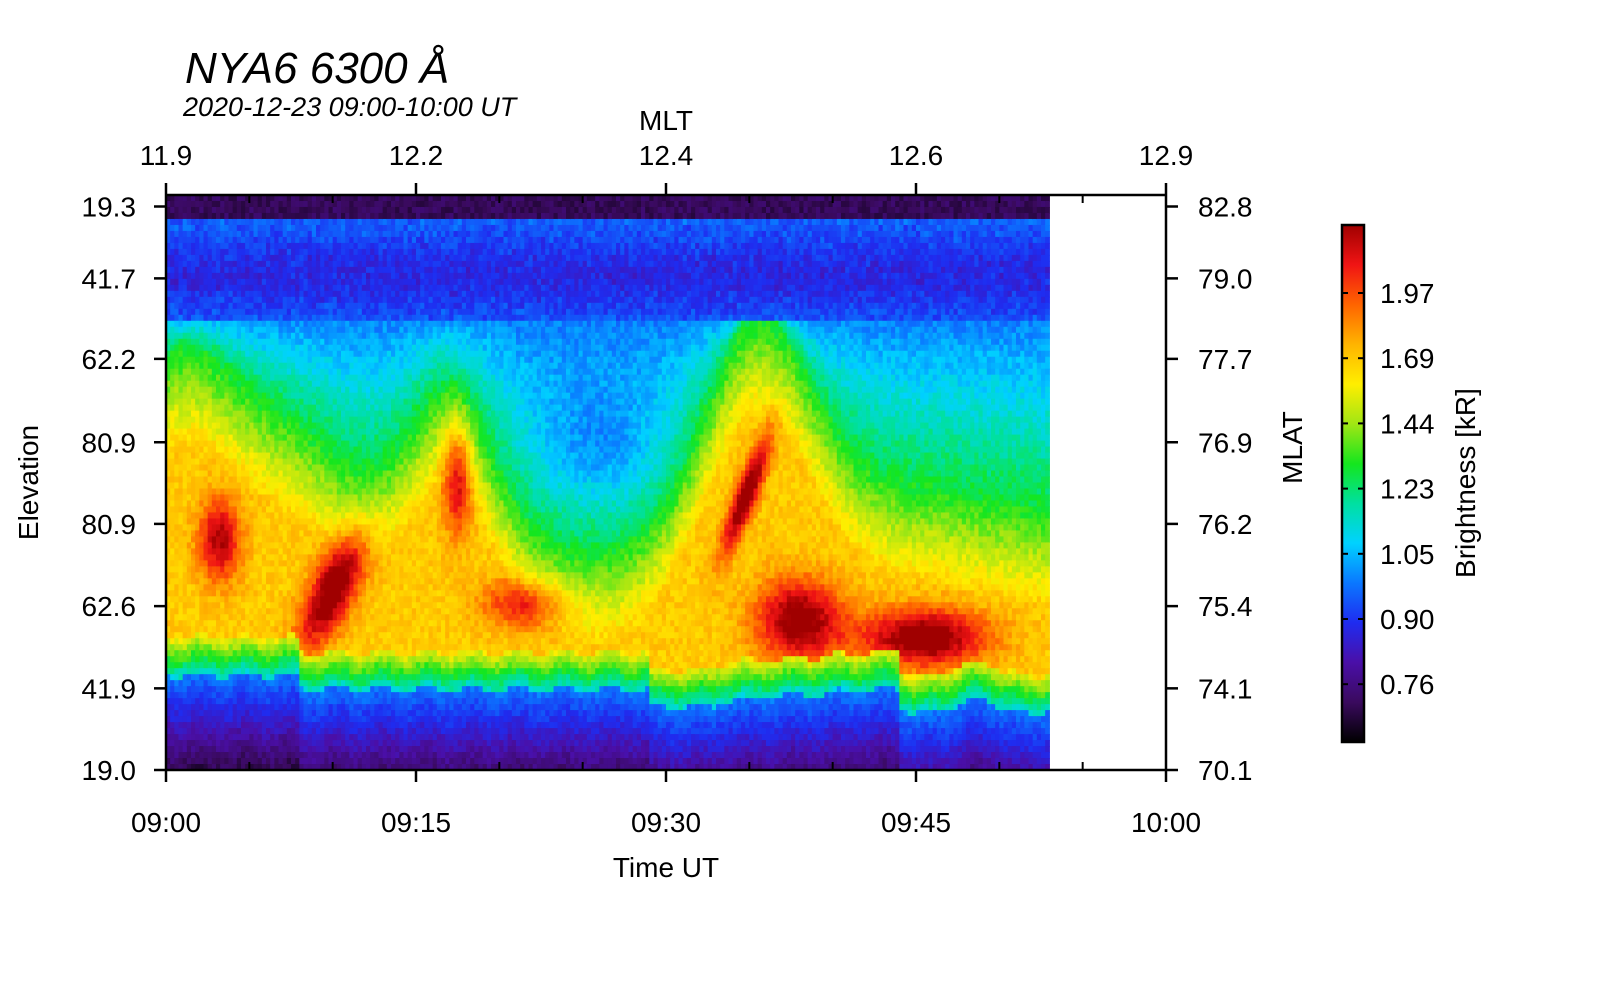 Image resolution: width=1600 pixels, height=1000 pixels. I want to click on colorbar, so click(1353, 483).